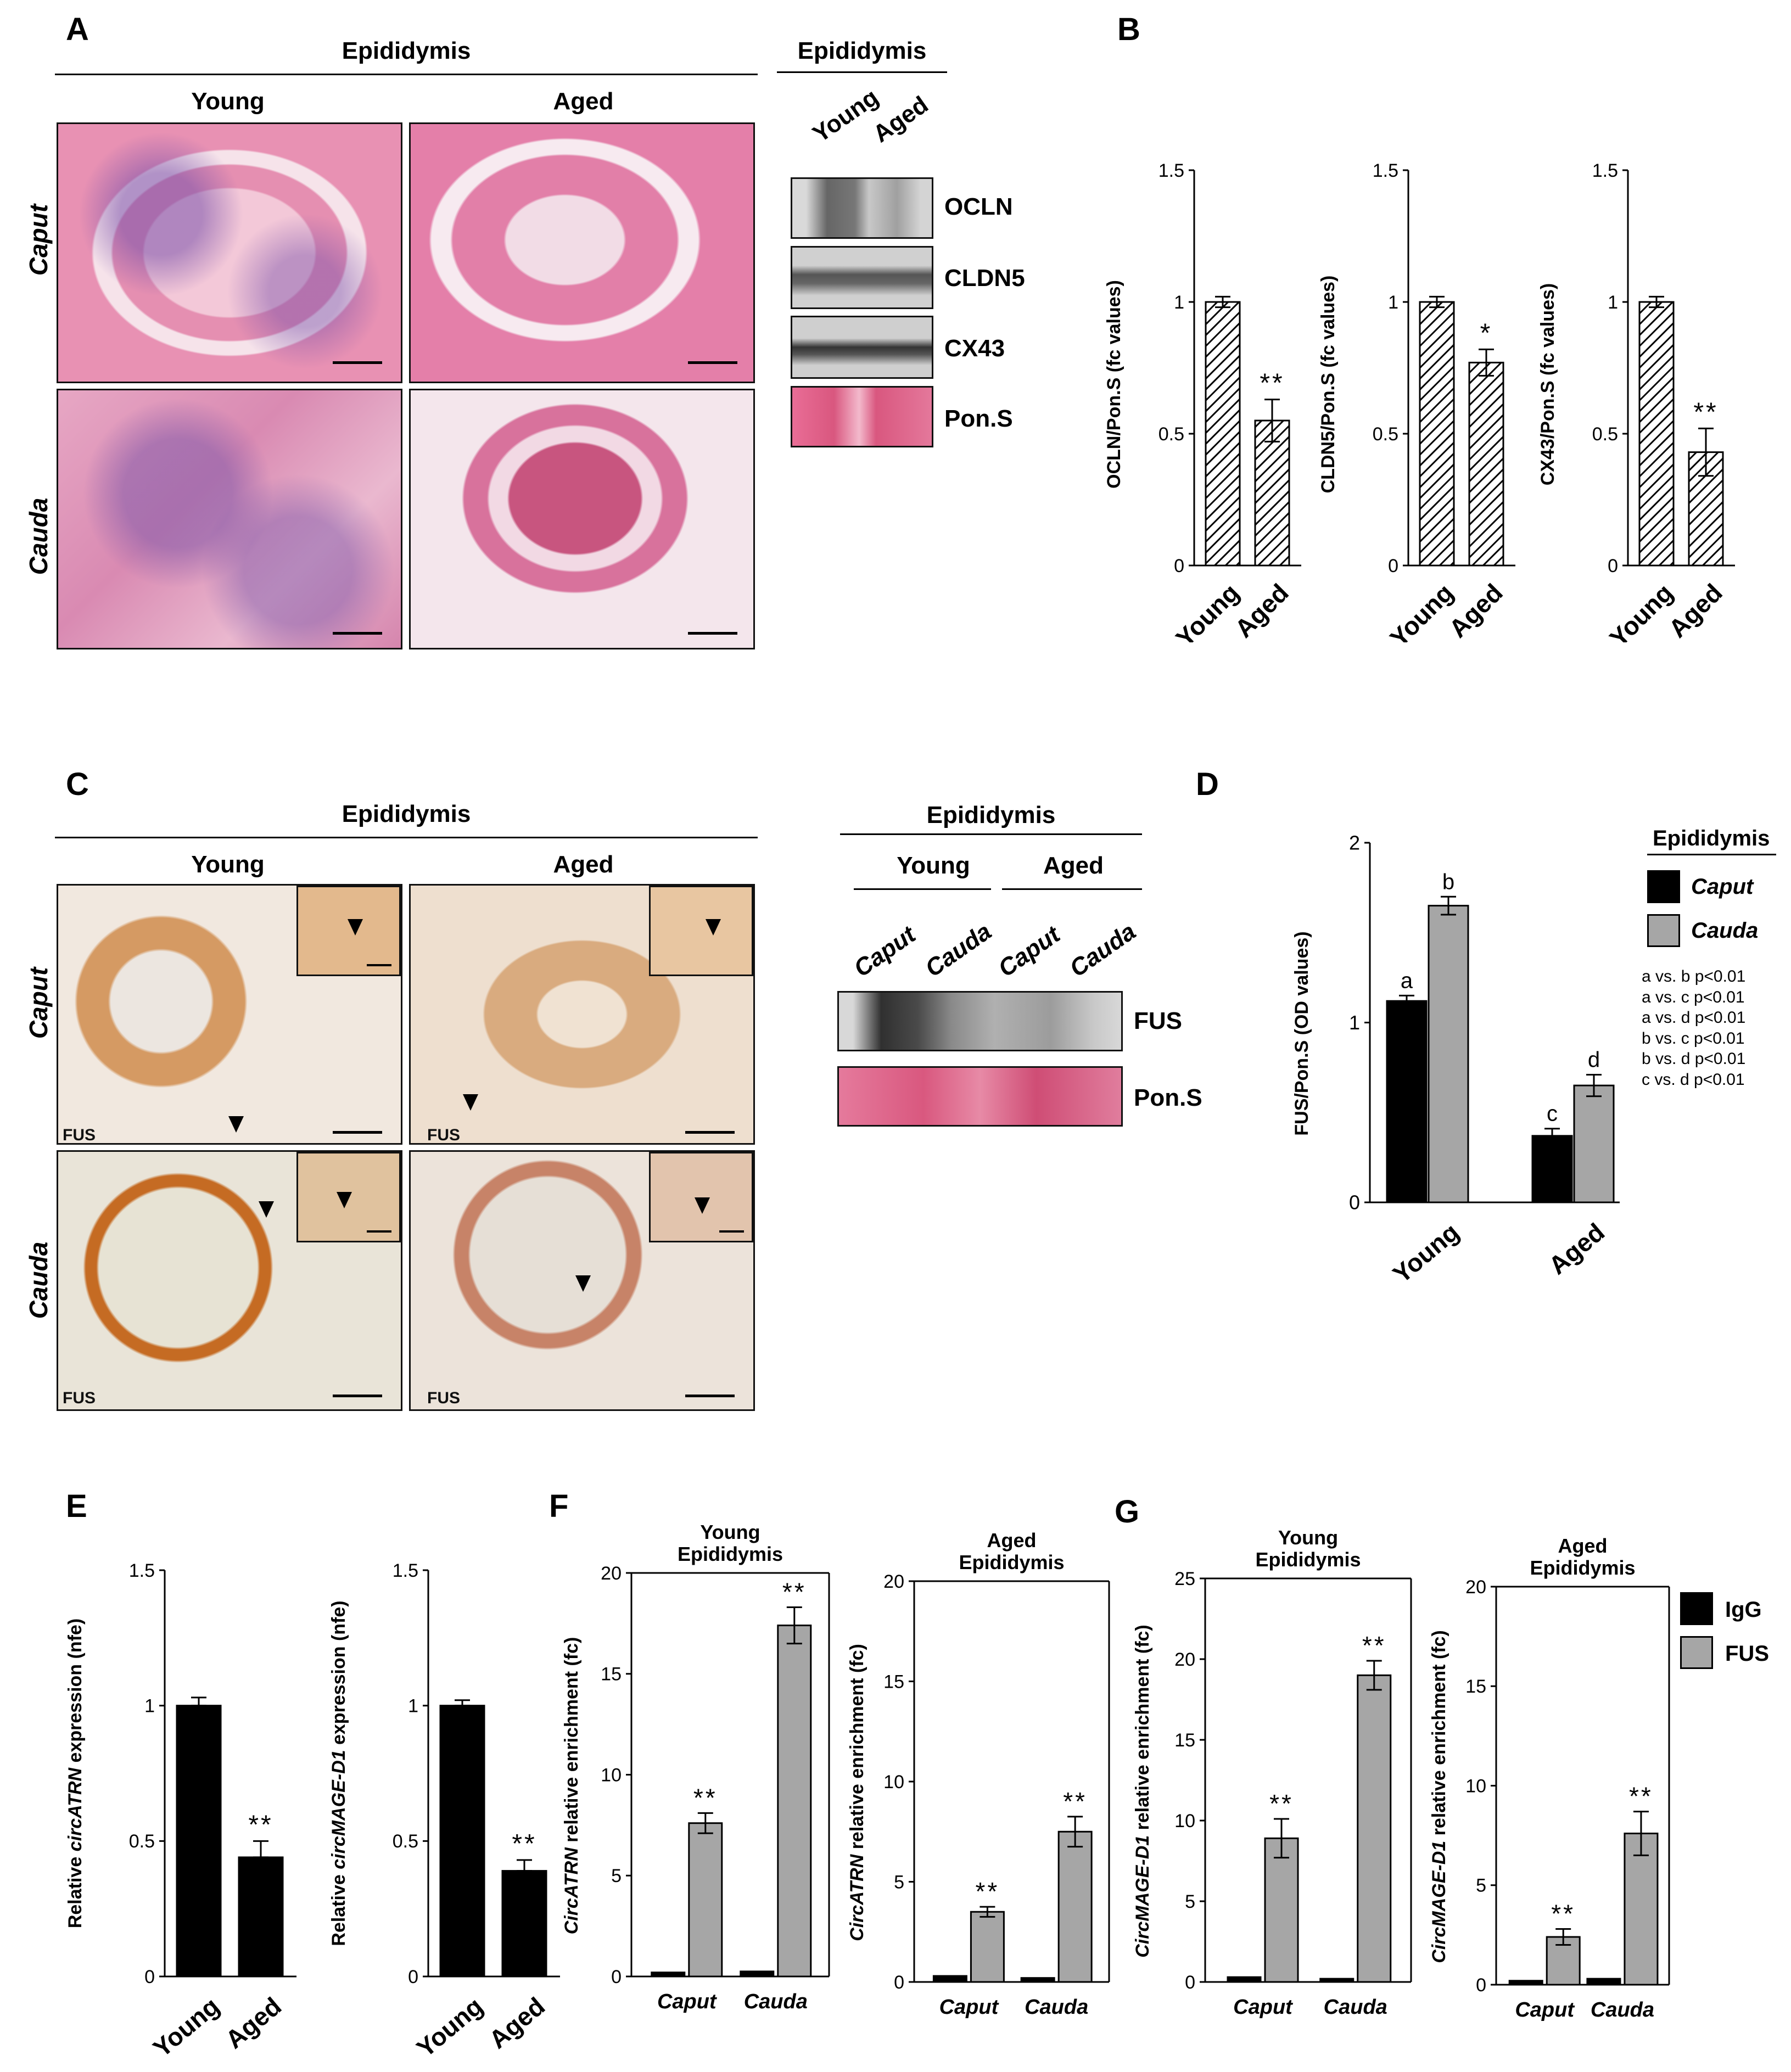  I want to click on blot-c-lane-2: Cauda, so click(958, 950).